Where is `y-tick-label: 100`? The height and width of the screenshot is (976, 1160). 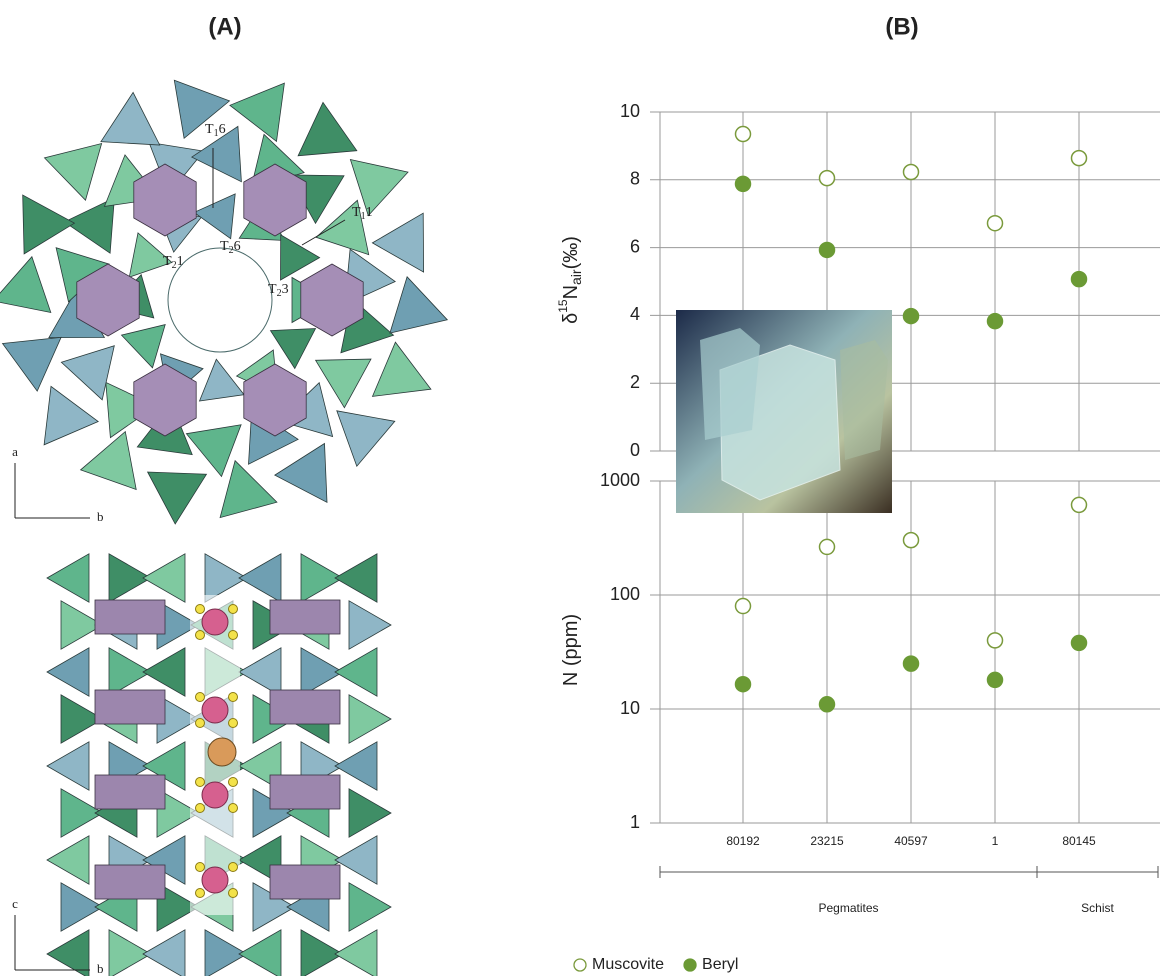 y-tick-label: 100 is located at coordinates (625, 594).